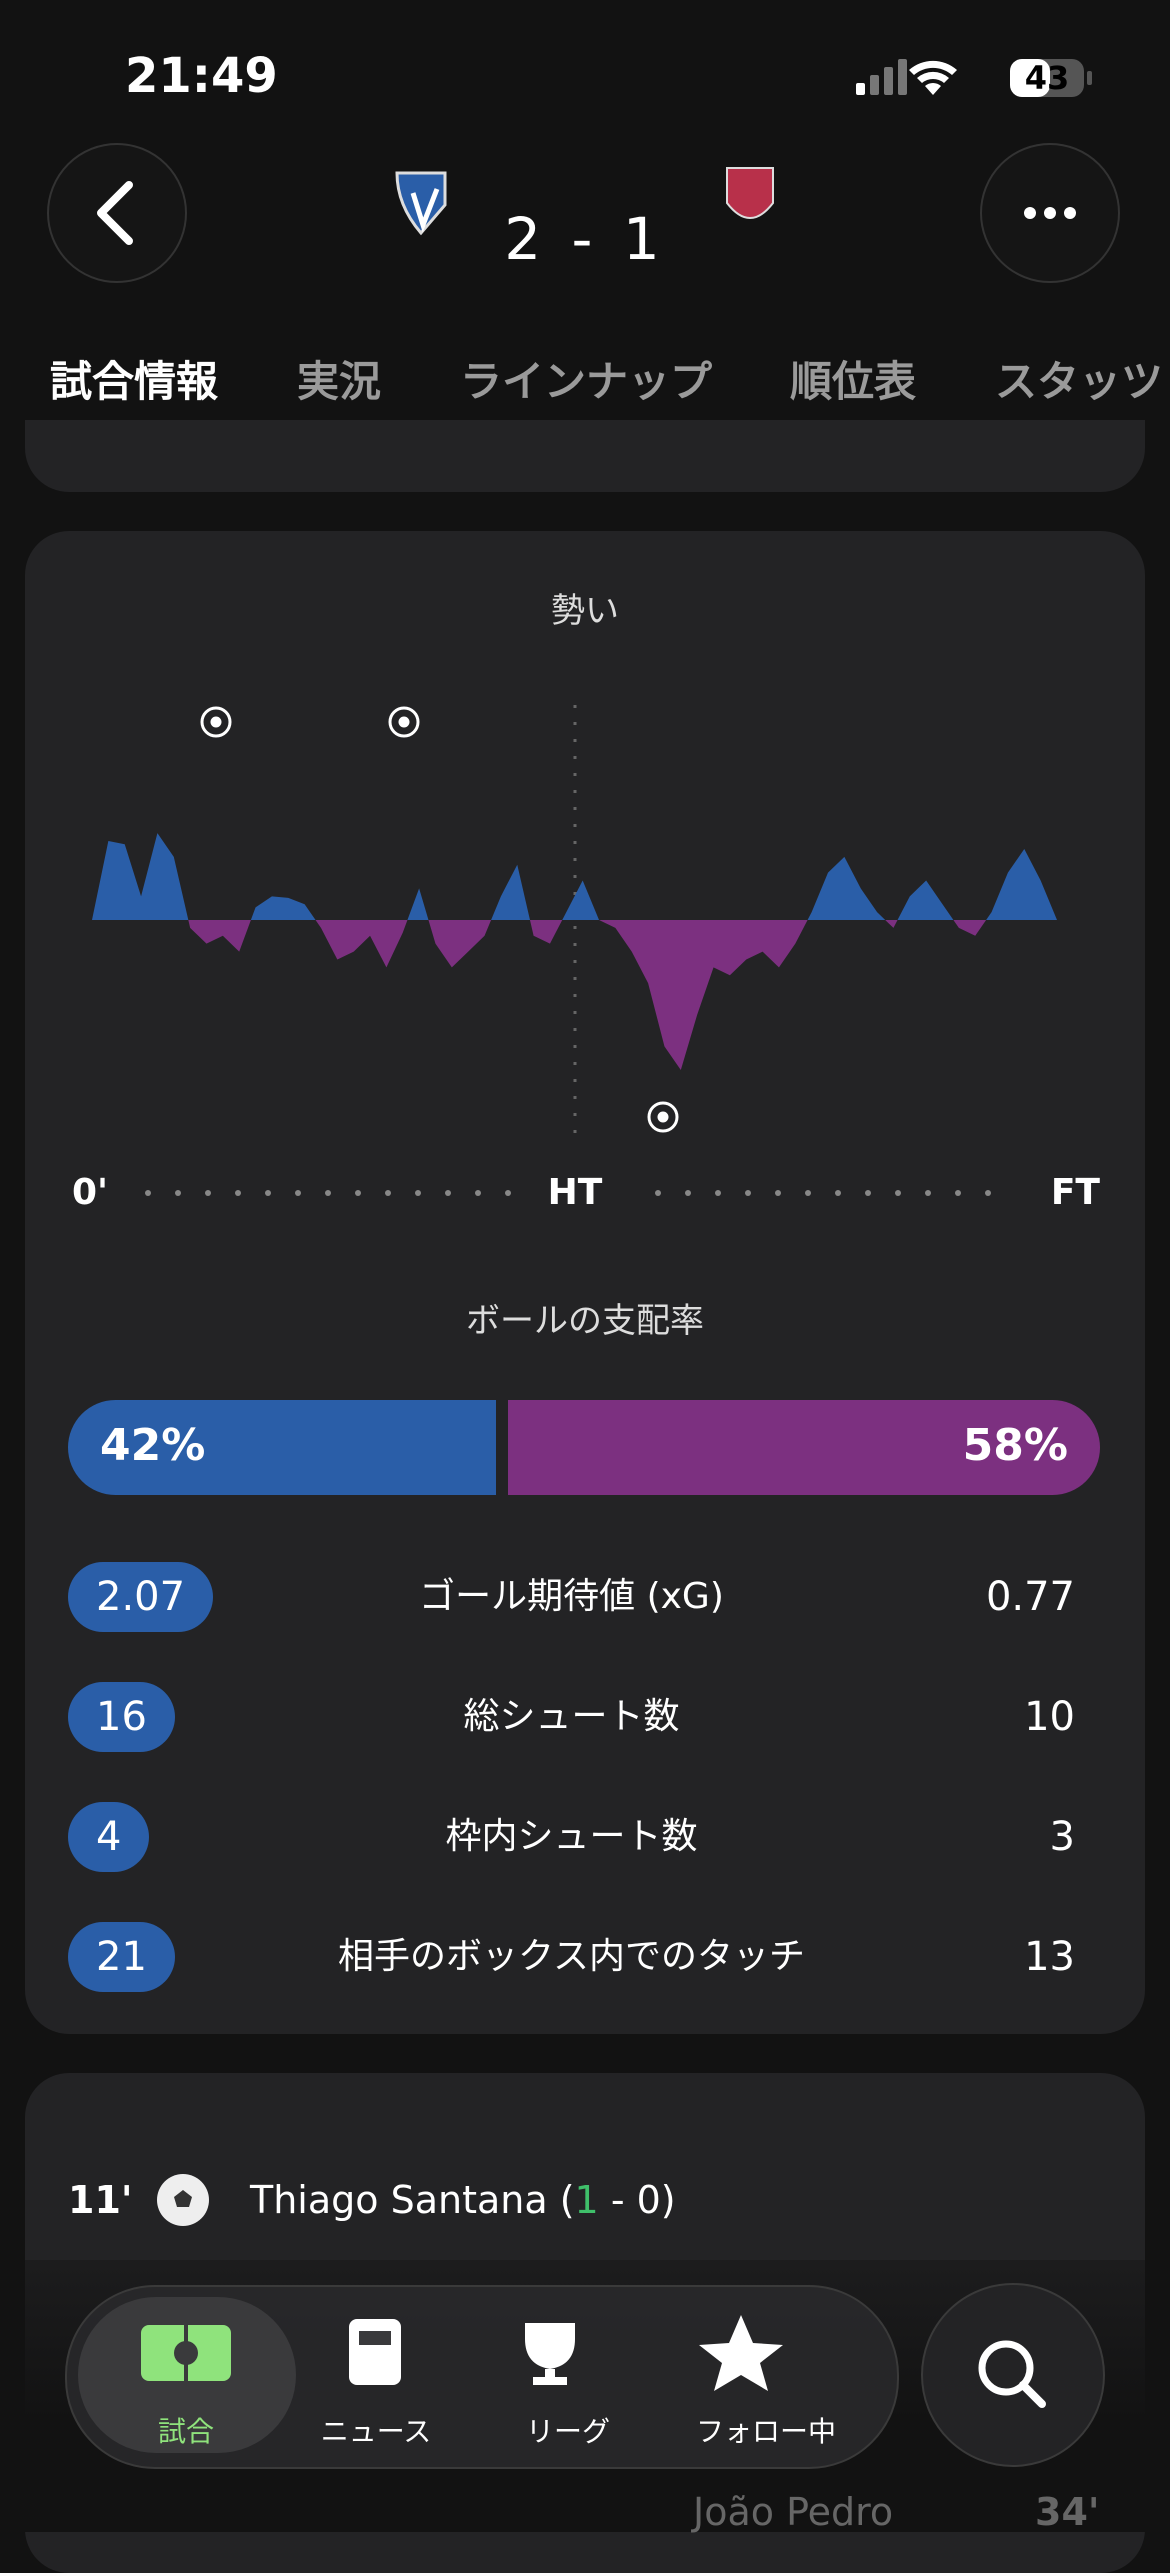  Describe the element at coordinates (586, 2200) in the screenshot. I see `event-score-home: 1` at that location.